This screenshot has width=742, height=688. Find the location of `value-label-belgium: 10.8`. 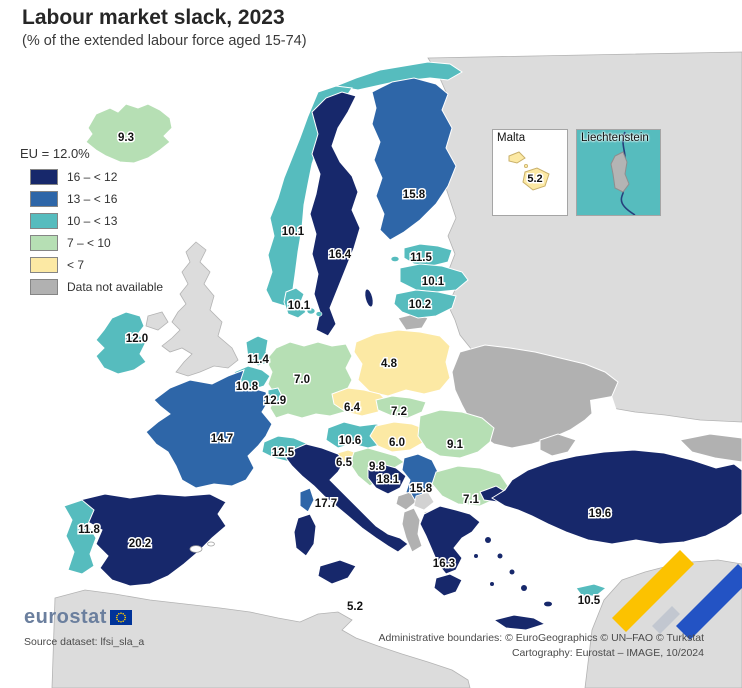

value-label-belgium: 10.8 is located at coordinates (247, 387).